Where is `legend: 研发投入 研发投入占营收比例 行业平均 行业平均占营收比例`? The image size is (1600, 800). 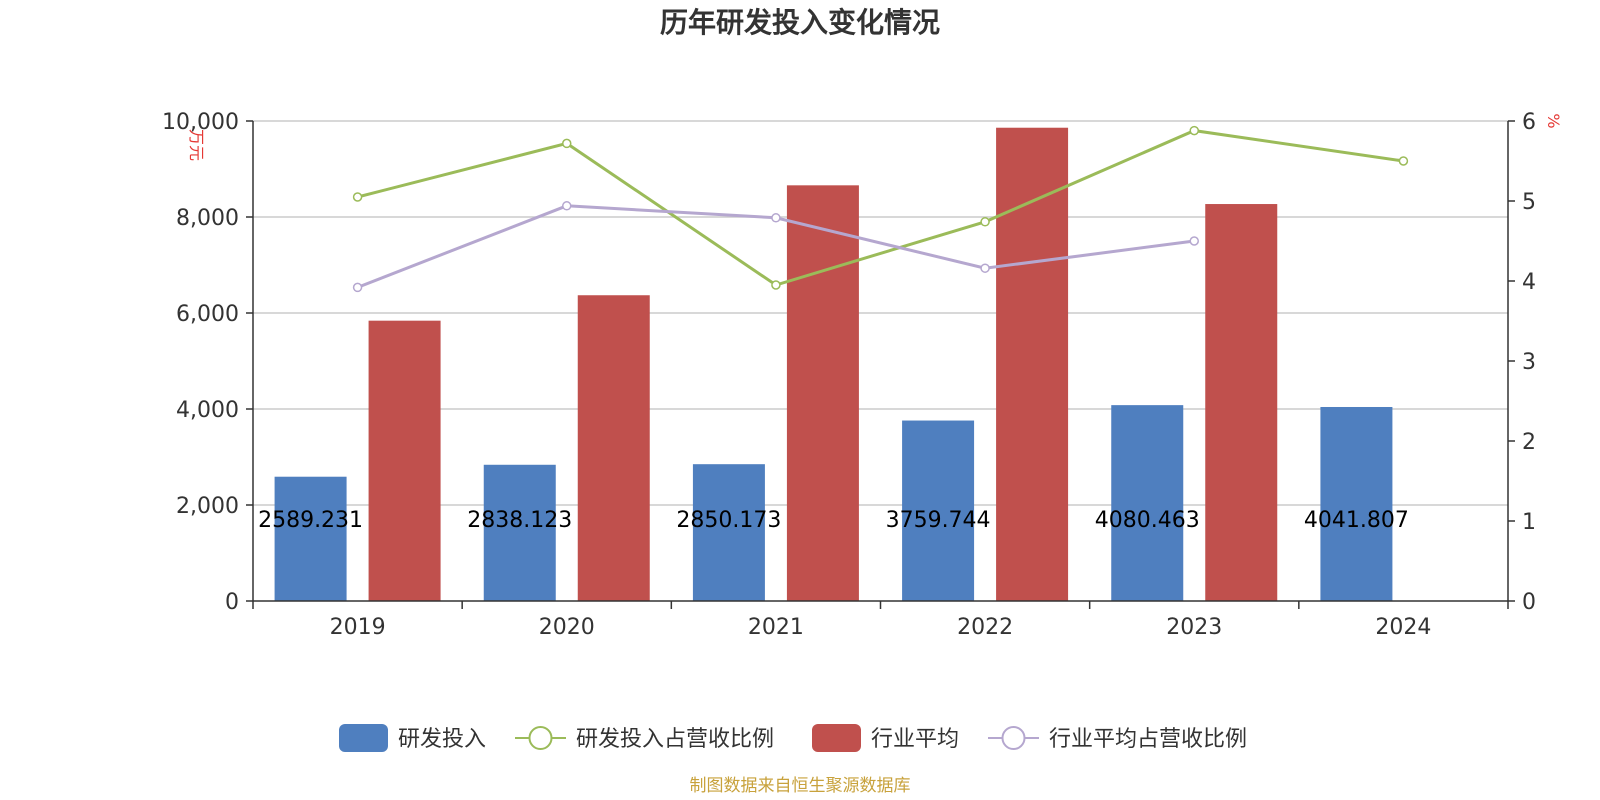
legend: 研发投入 研发投入占营收比例 行业平均 行业平均占营收比例 is located at coordinates (793, 738).